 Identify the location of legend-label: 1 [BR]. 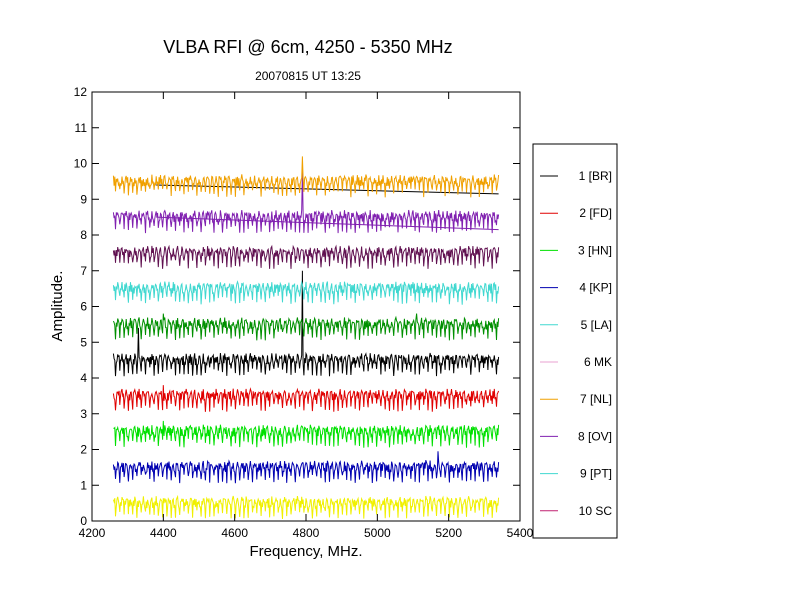
(595, 176).